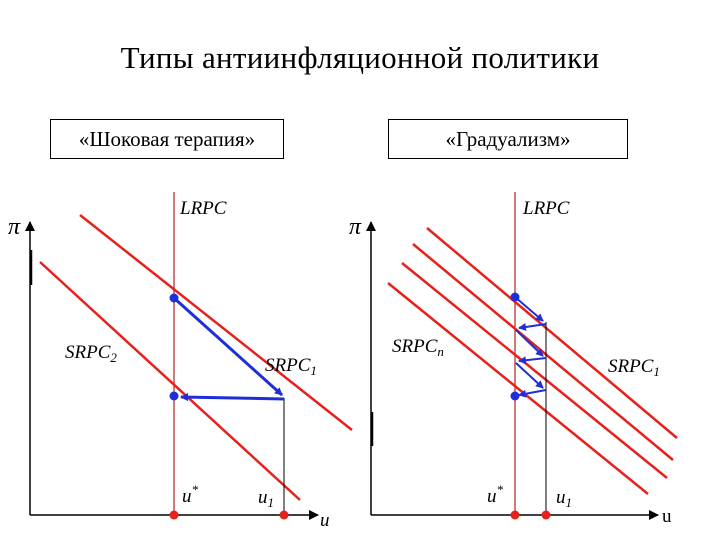 The width and height of the screenshot is (720, 540). What do you see at coordinates (564, 498) in the screenshot?
I see `right-u1-label: u1` at bounding box center [564, 498].